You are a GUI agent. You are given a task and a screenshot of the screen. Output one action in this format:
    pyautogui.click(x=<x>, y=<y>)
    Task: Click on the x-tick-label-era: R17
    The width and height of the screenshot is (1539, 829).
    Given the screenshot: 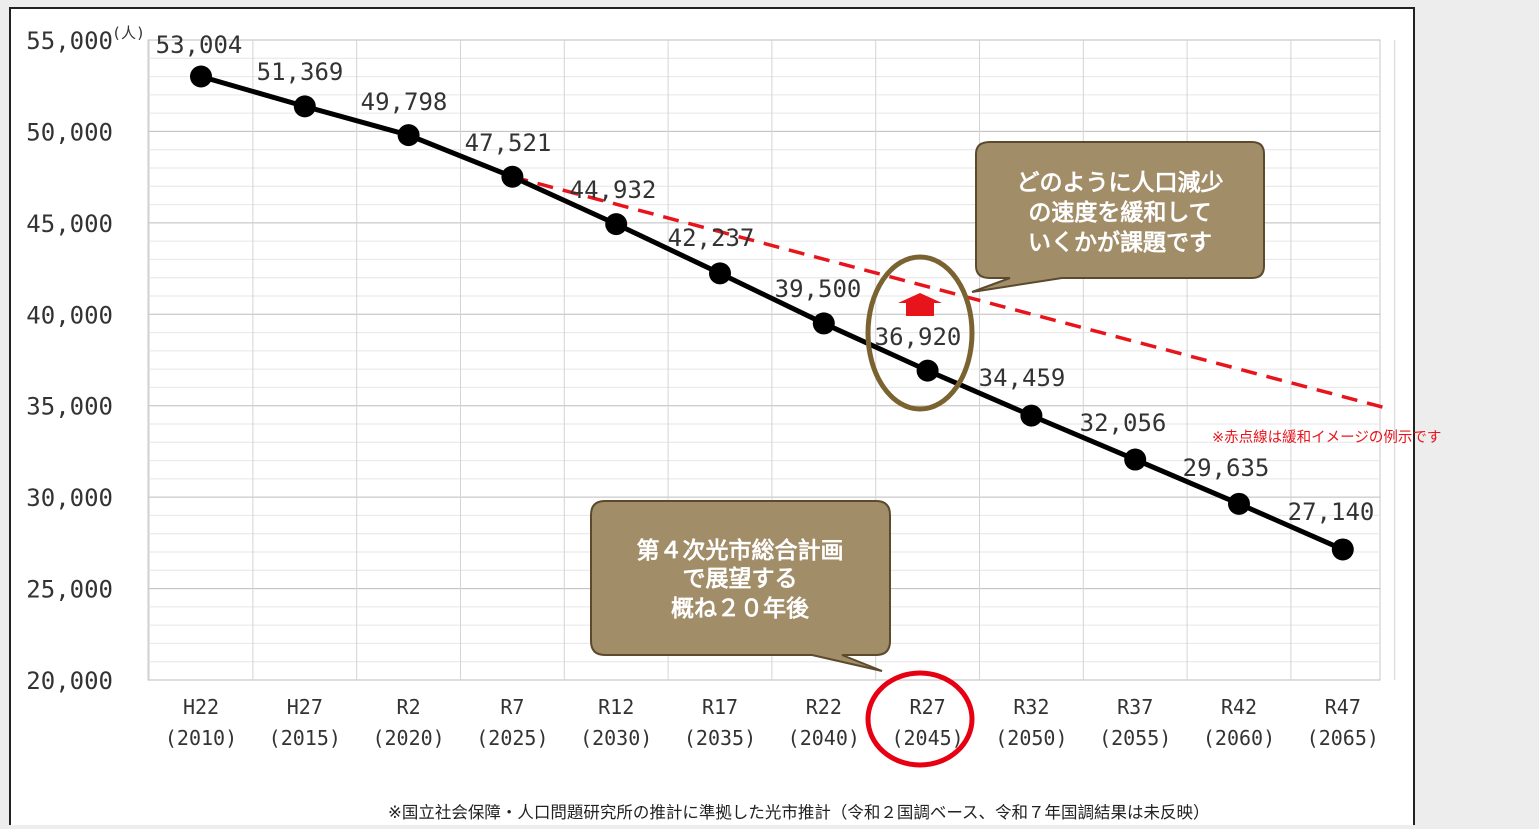 What is the action you would take?
    pyautogui.click(x=720, y=707)
    